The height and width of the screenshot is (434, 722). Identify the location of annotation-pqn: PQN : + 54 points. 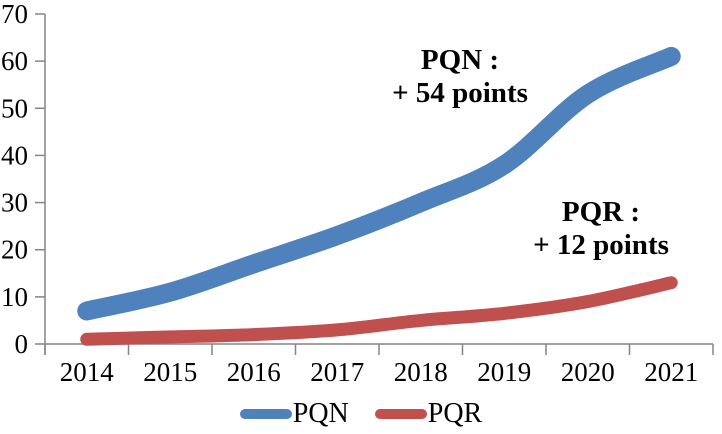
(460, 77).